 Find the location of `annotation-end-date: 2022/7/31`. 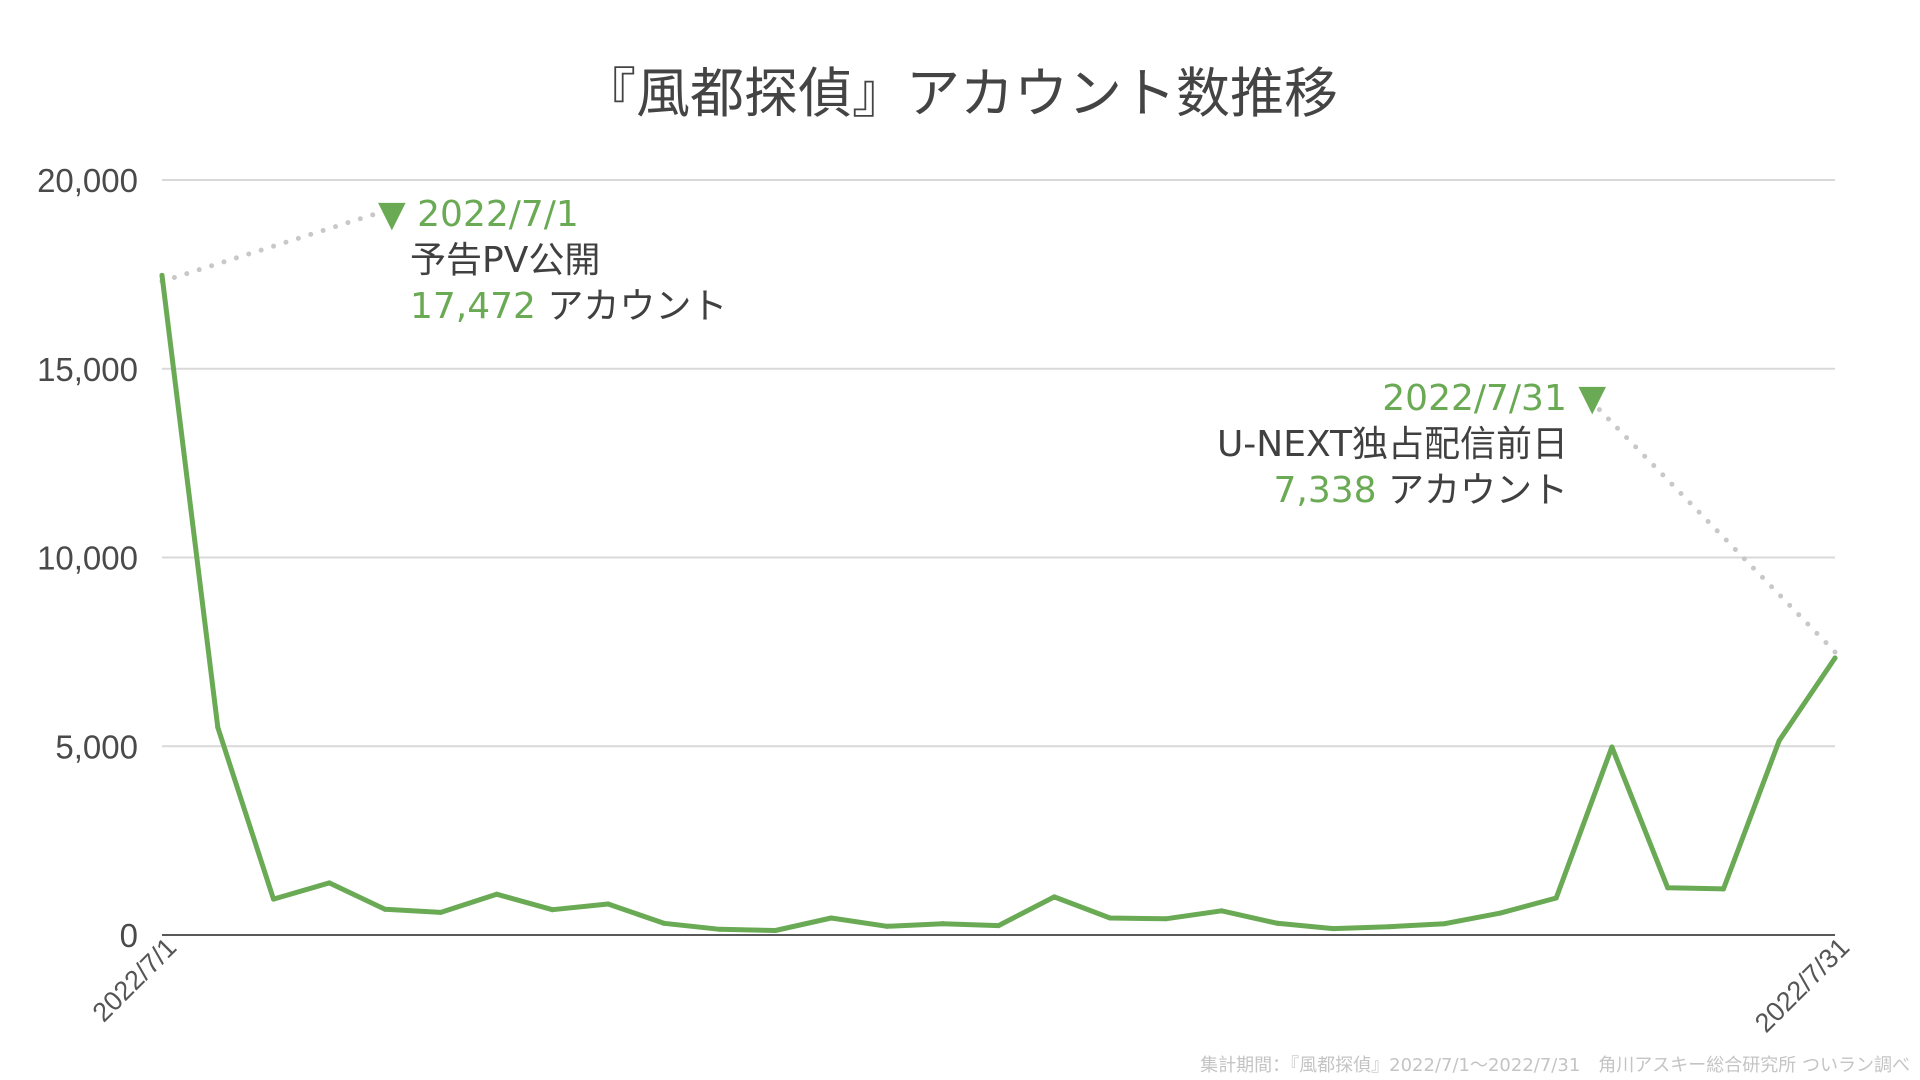

annotation-end-date: 2022/7/31 is located at coordinates (1474, 398).